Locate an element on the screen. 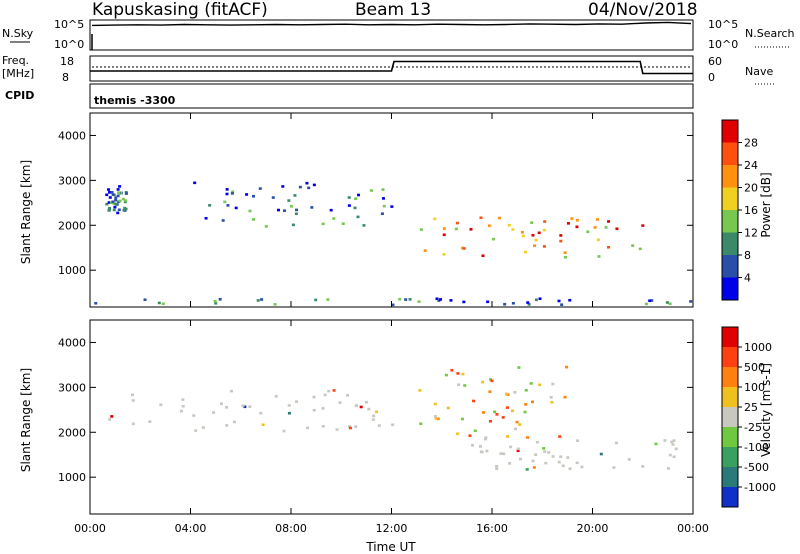  colorbar-tick-label: -1000 is located at coordinates (760, 487).